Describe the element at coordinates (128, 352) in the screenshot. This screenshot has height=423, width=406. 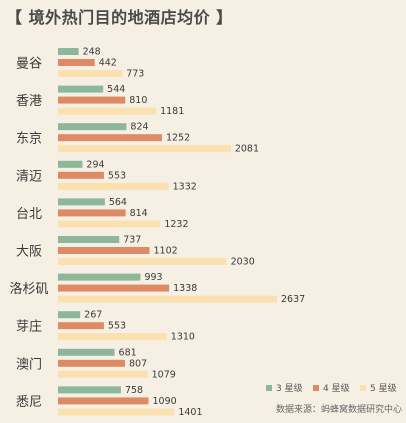
I see `data-label: 681` at that location.